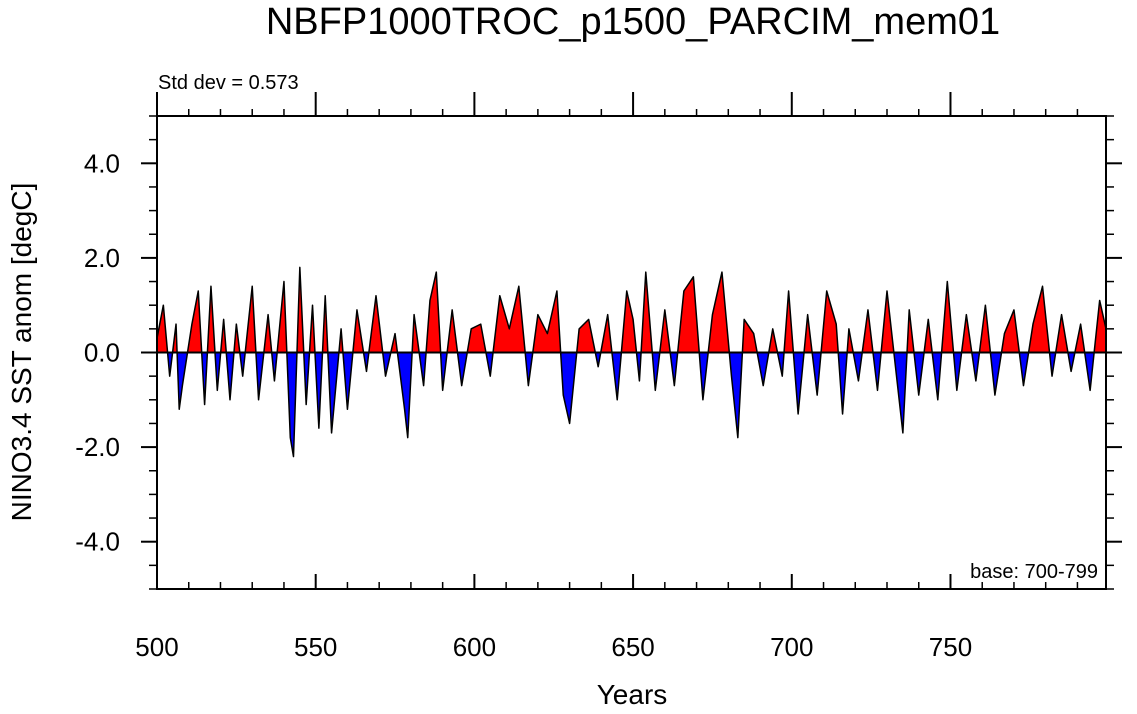 Image resolution: width=1137 pixels, height=714 pixels. I want to click on chart-title: NBFP1000TROC_p1500_PARCIM_mem01, so click(633, 22).